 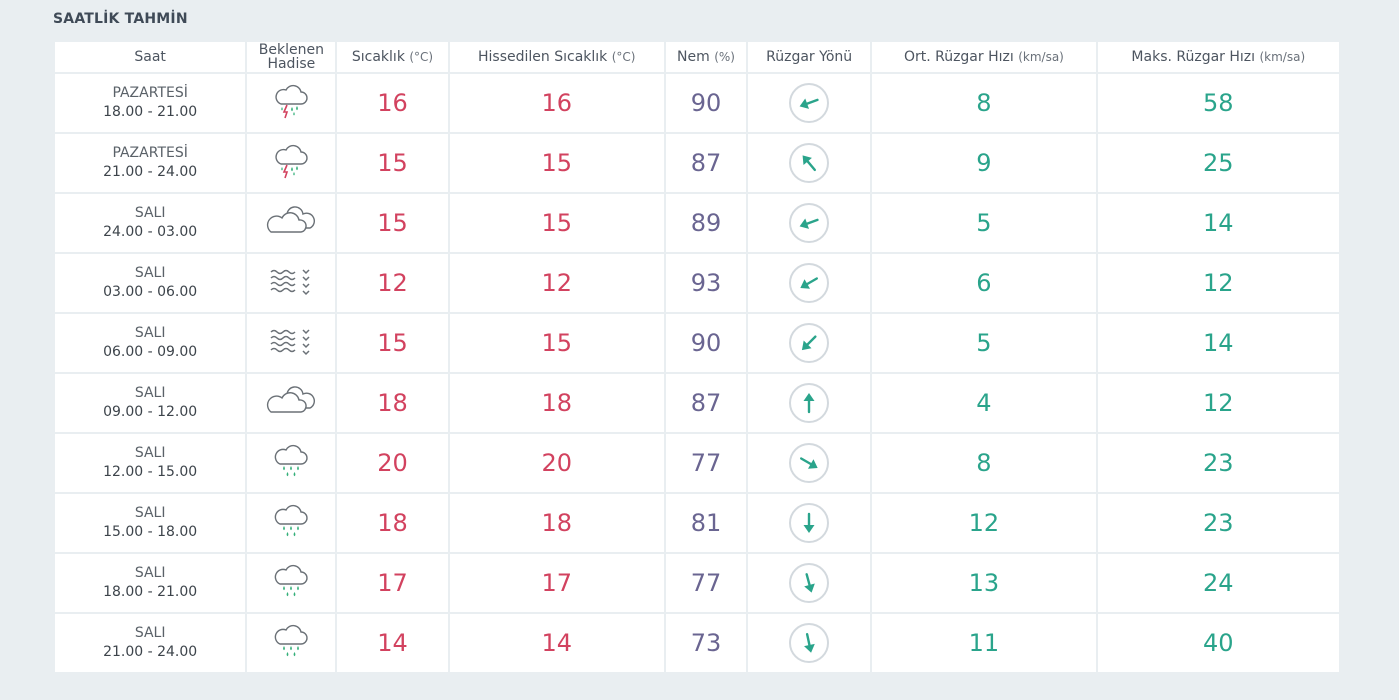 What do you see at coordinates (150, 352) in the screenshot?
I see `time-range: 06.00 - 09.00` at bounding box center [150, 352].